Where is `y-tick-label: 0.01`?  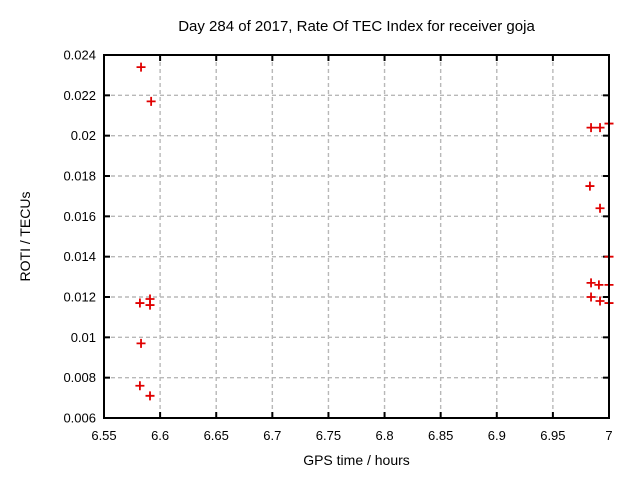
y-tick-label: 0.01 is located at coordinates (83, 337).